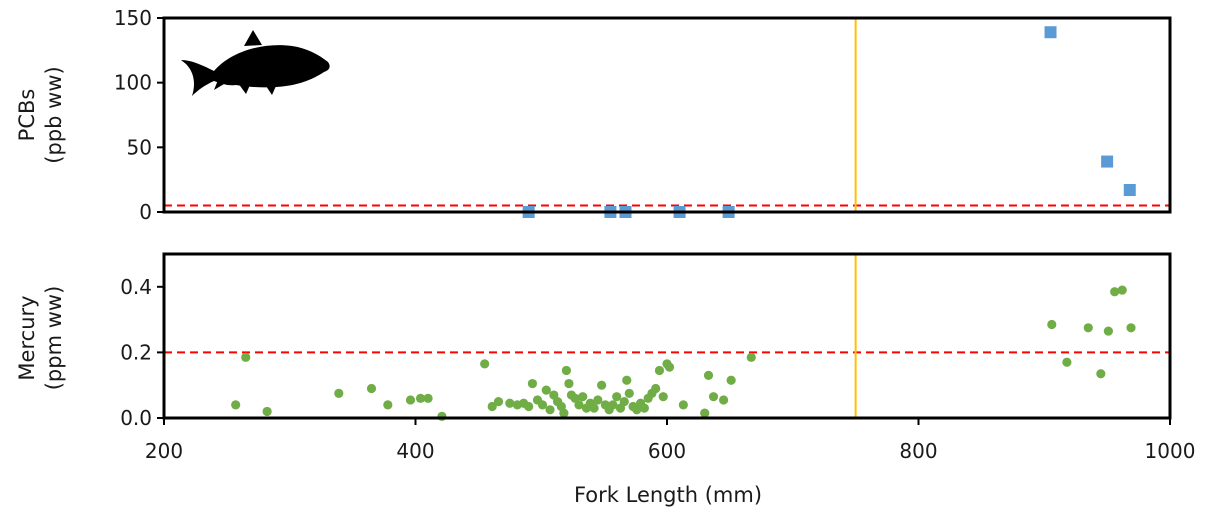  Describe the element at coordinates (27, 337) in the screenshot. I see `mercury-ylabel-line1: Mercury` at that location.